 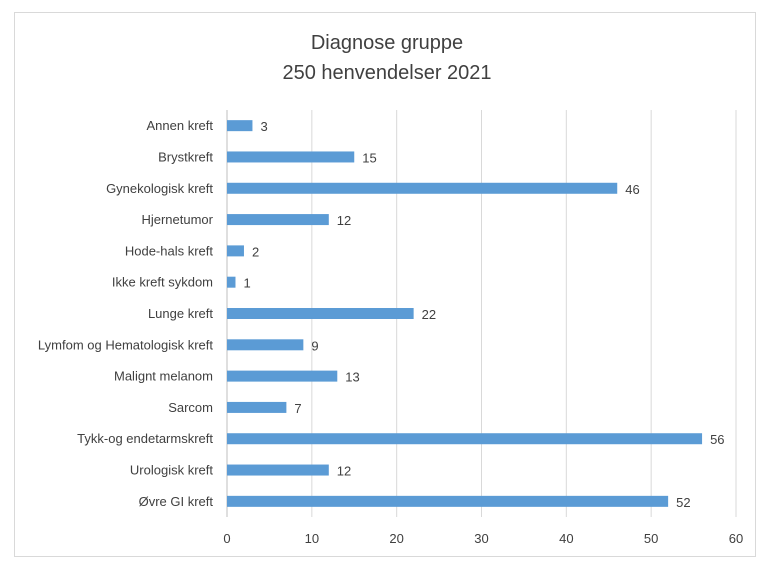 What do you see at coordinates (185, 156) in the screenshot?
I see `category-label: Brystkreft` at bounding box center [185, 156].